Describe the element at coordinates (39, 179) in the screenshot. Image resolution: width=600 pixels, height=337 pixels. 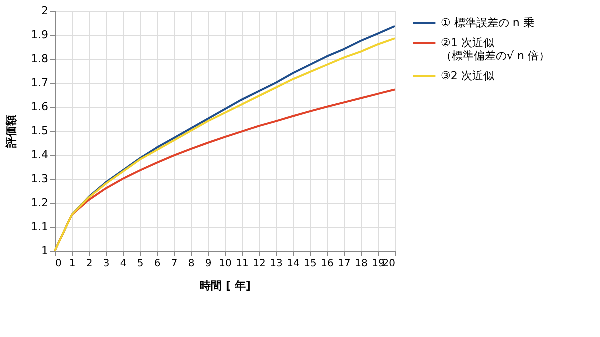
I see `y-tick-label: 1.3` at that location.